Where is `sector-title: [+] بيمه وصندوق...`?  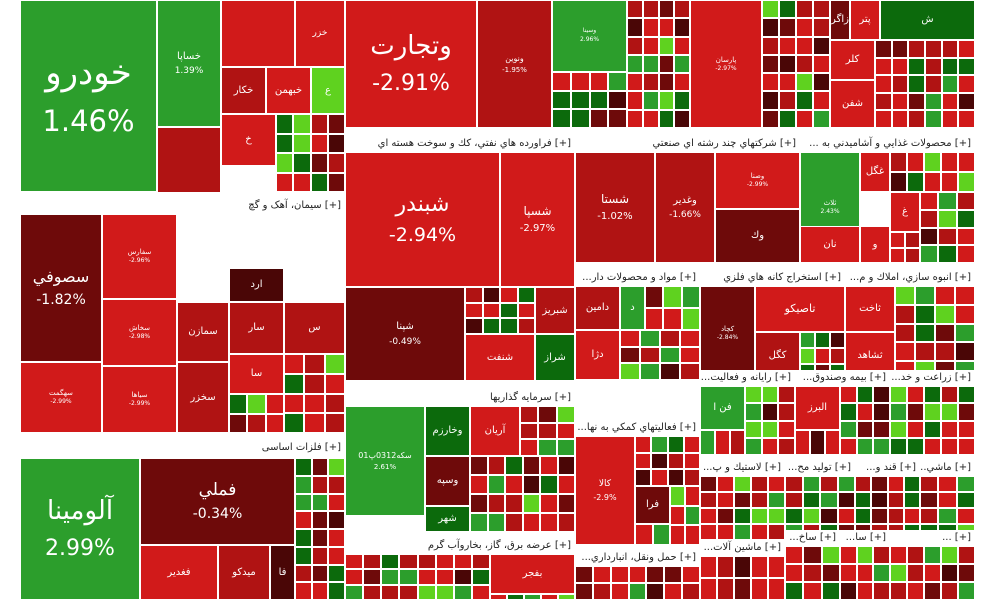
sector-title: [+] بيمه وصندوق... is located at coordinates (842, 378).